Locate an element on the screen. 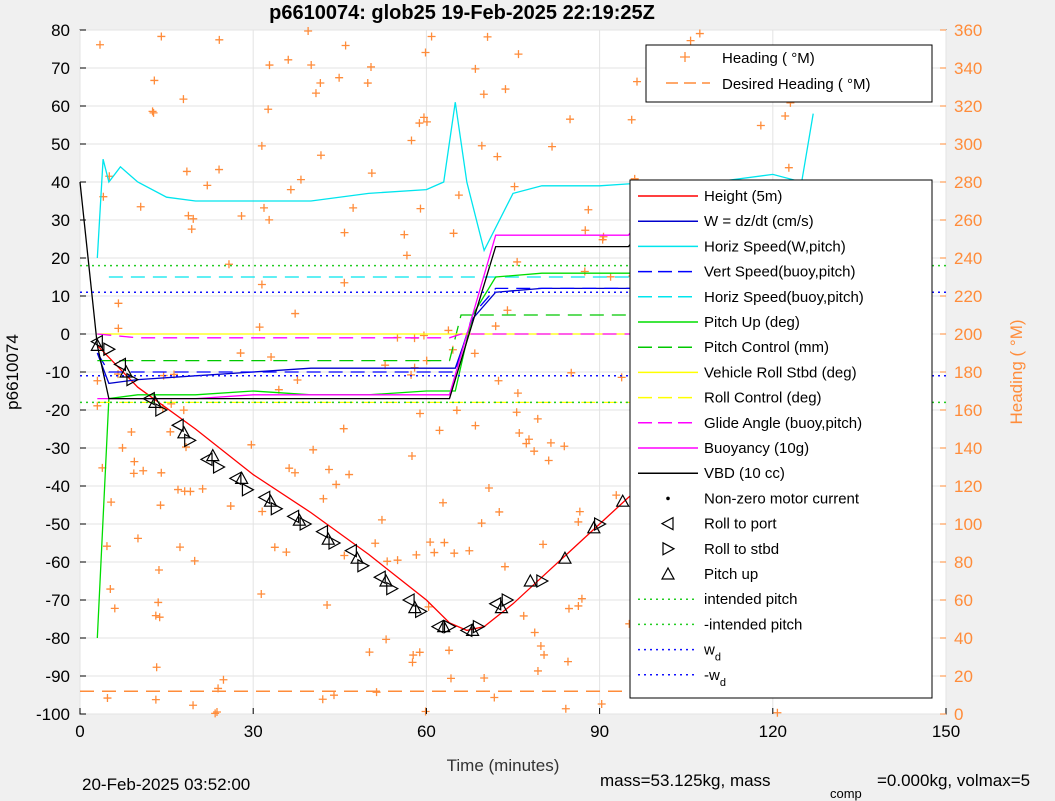 The image size is (1055, 801). roll-to-port-marker is located at coordinates (96, 341).